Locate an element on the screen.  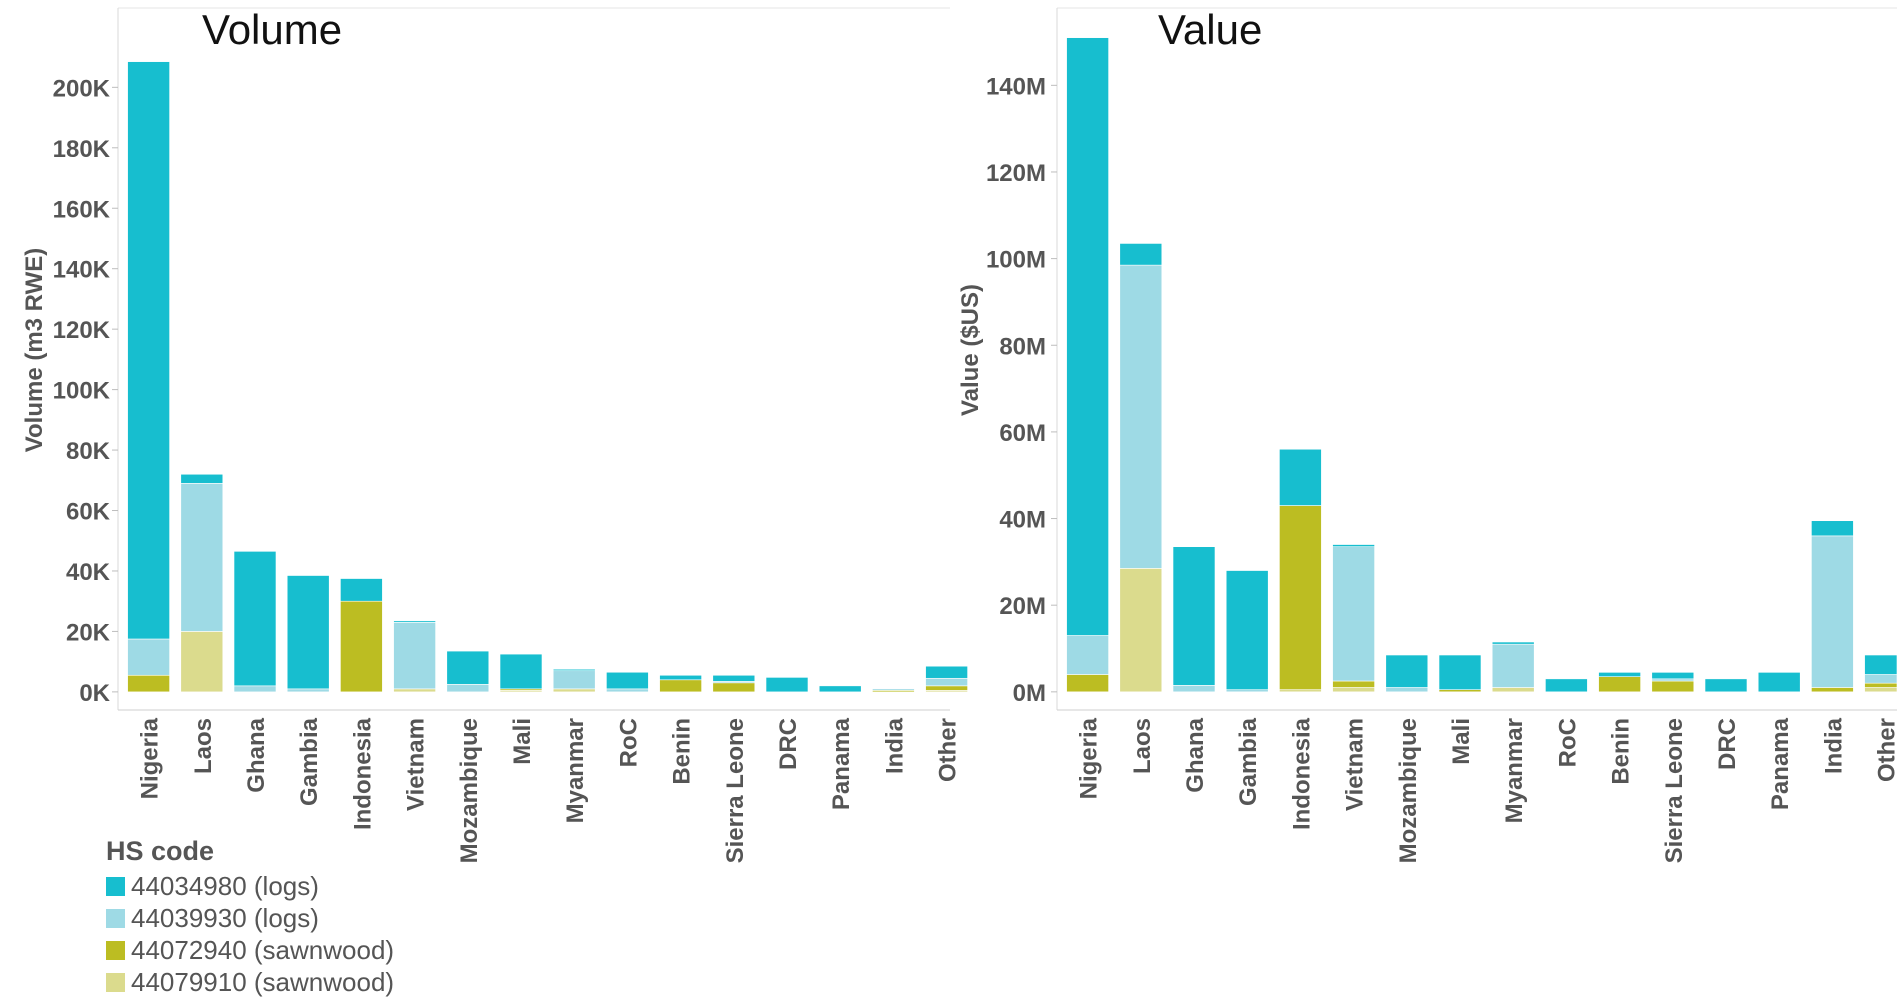
legend-item-logs-44039930: 44039930 (logs) is located at coordinates (250, 918).